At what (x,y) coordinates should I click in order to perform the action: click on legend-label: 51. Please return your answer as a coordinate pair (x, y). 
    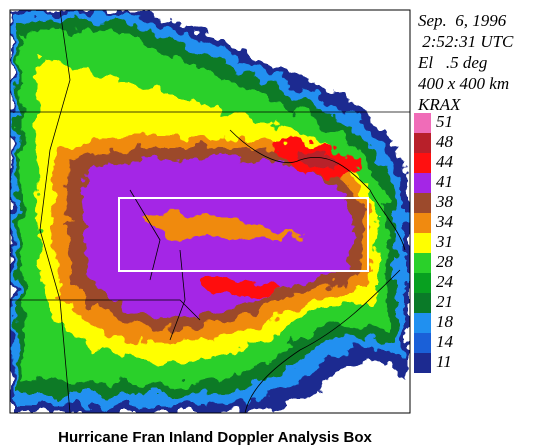
    Looking at the image, I should click on (444, 121).